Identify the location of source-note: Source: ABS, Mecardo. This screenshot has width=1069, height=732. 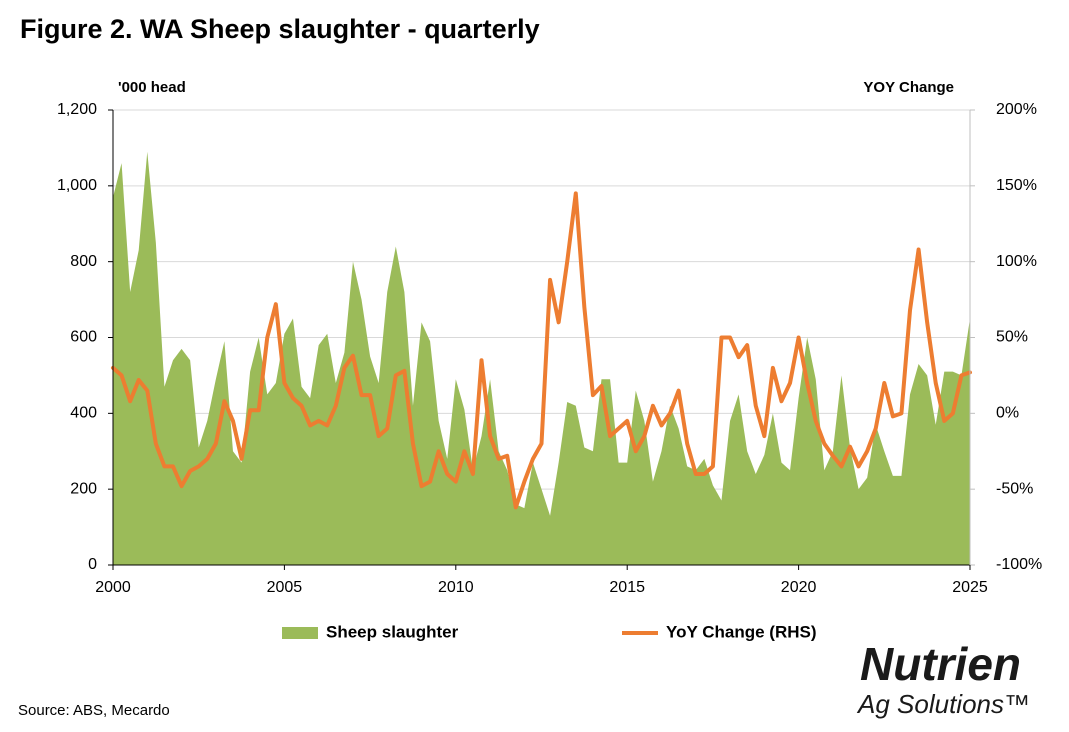
(94, 710).